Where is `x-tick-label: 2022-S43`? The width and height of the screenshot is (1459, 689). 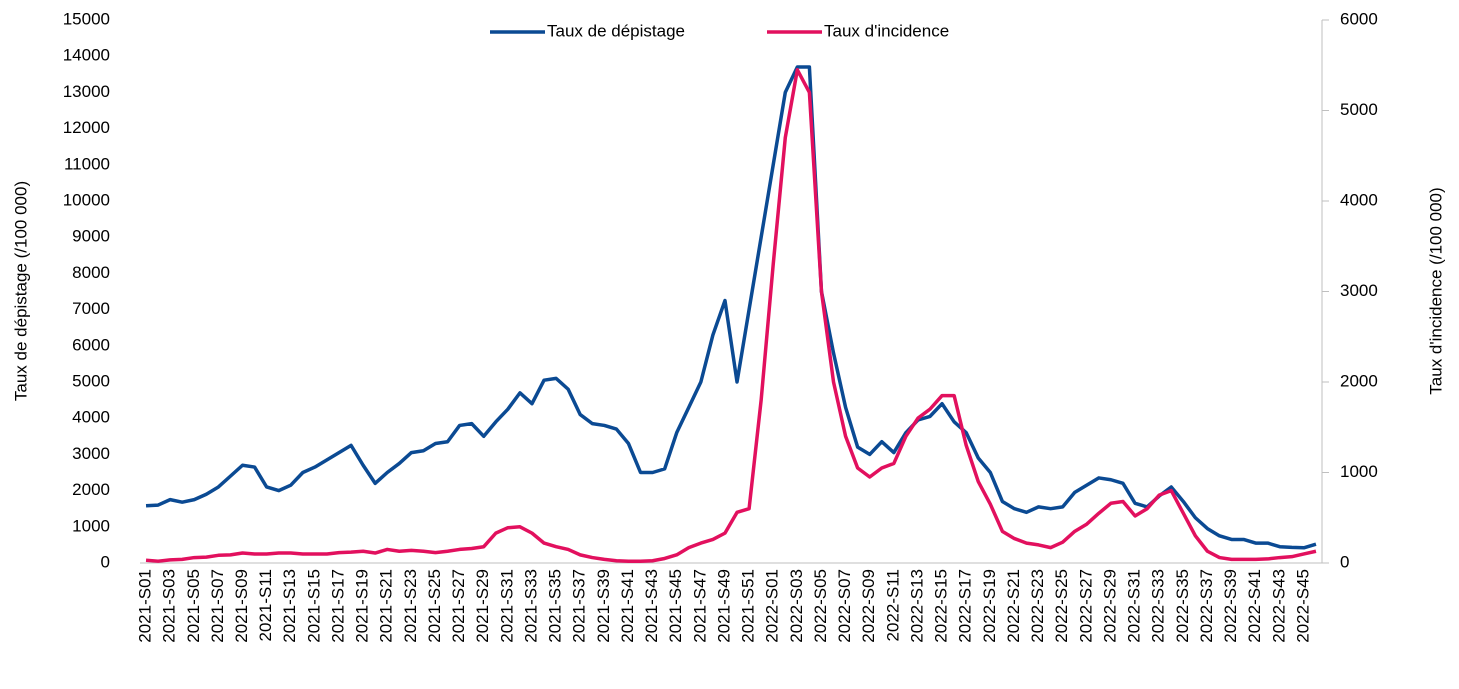
x-tick-label: 2022-S43 is located at coordinates (1278, 606).